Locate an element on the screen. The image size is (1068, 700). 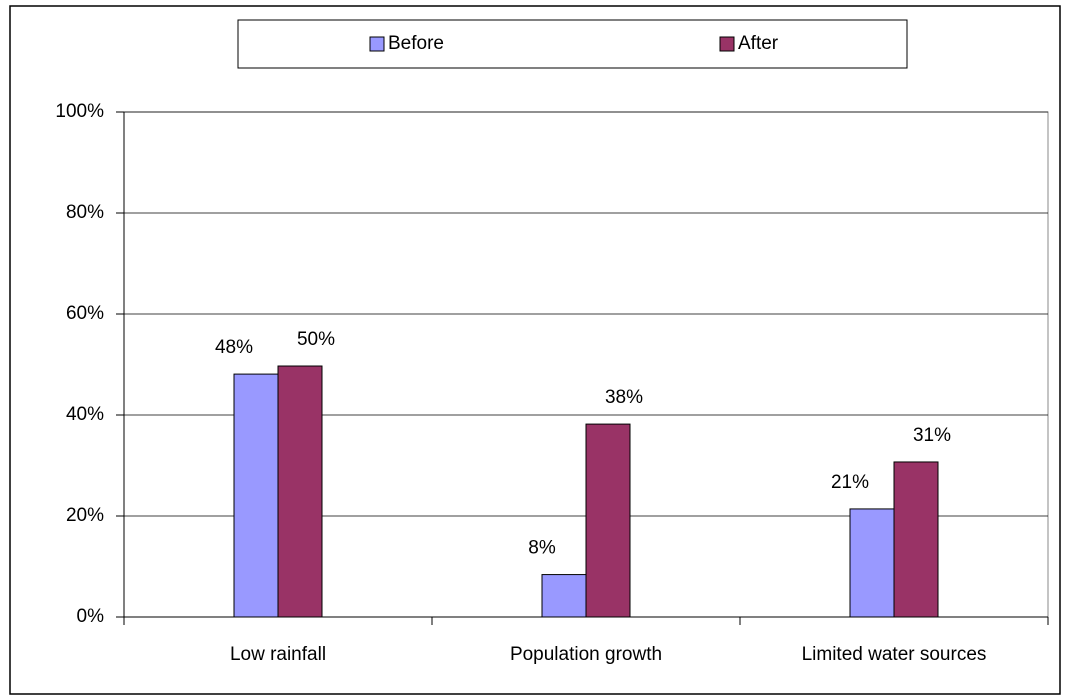
y-tick-label: 40% is located at coordinates (85, 414).